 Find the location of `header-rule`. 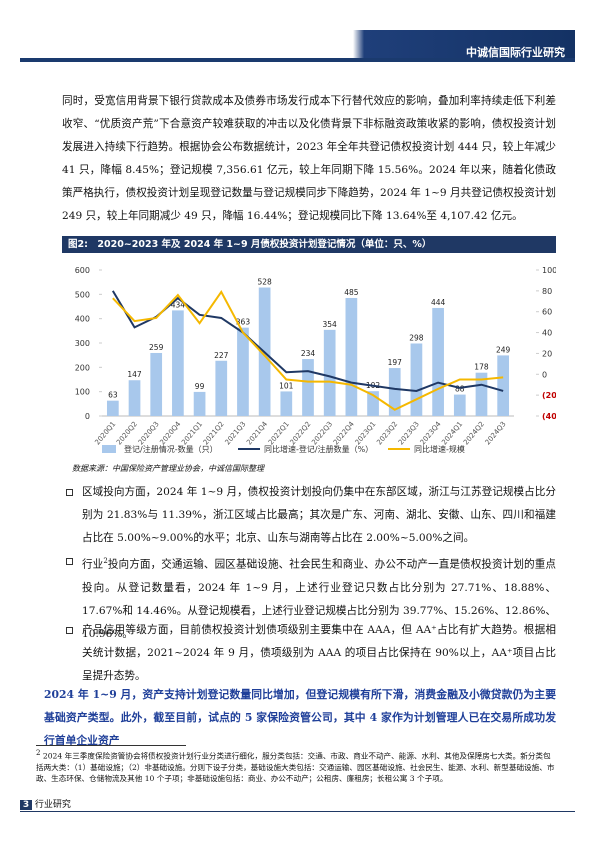

header-rule is located at coordinates (297, 60).